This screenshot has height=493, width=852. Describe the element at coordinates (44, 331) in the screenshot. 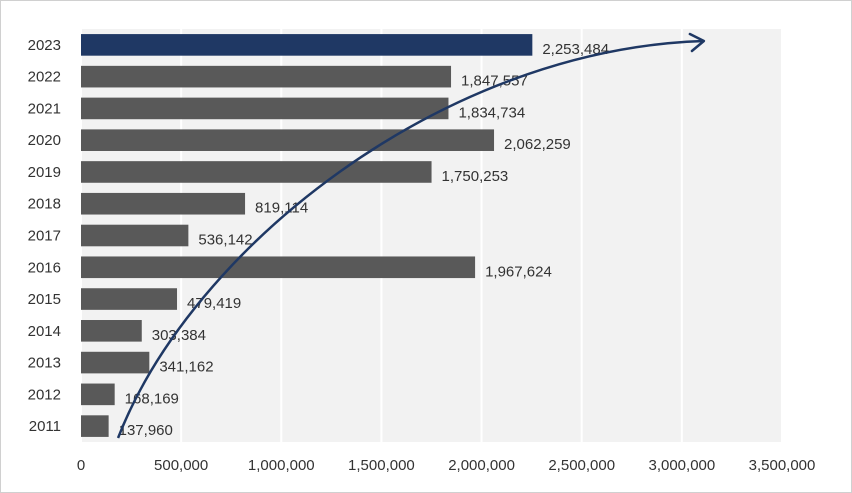

I see `category-label-2014: 2014` at that location.